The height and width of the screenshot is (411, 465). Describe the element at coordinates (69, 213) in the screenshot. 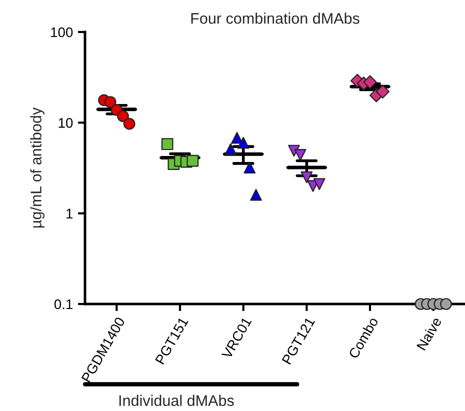

I see `y-tick-label: 1` at that location.